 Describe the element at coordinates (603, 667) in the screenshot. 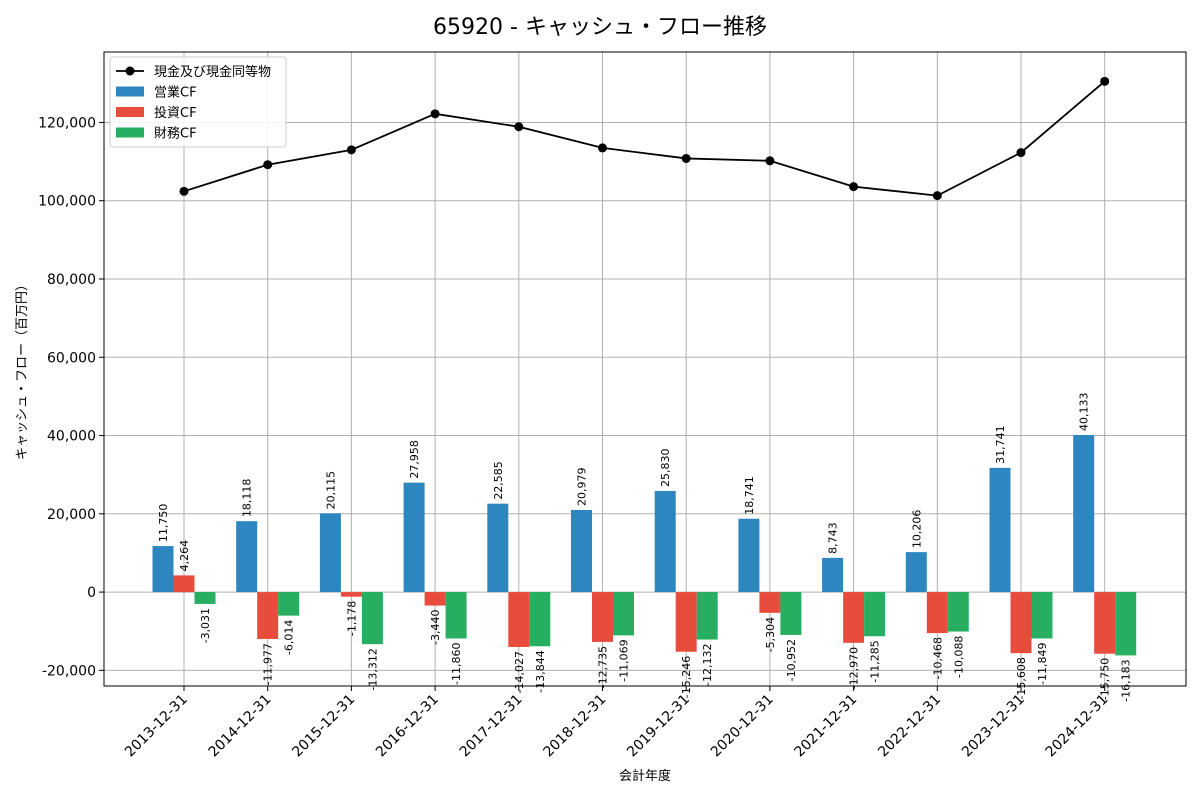

I see `bar-label-1-5: -12,735` at that location.